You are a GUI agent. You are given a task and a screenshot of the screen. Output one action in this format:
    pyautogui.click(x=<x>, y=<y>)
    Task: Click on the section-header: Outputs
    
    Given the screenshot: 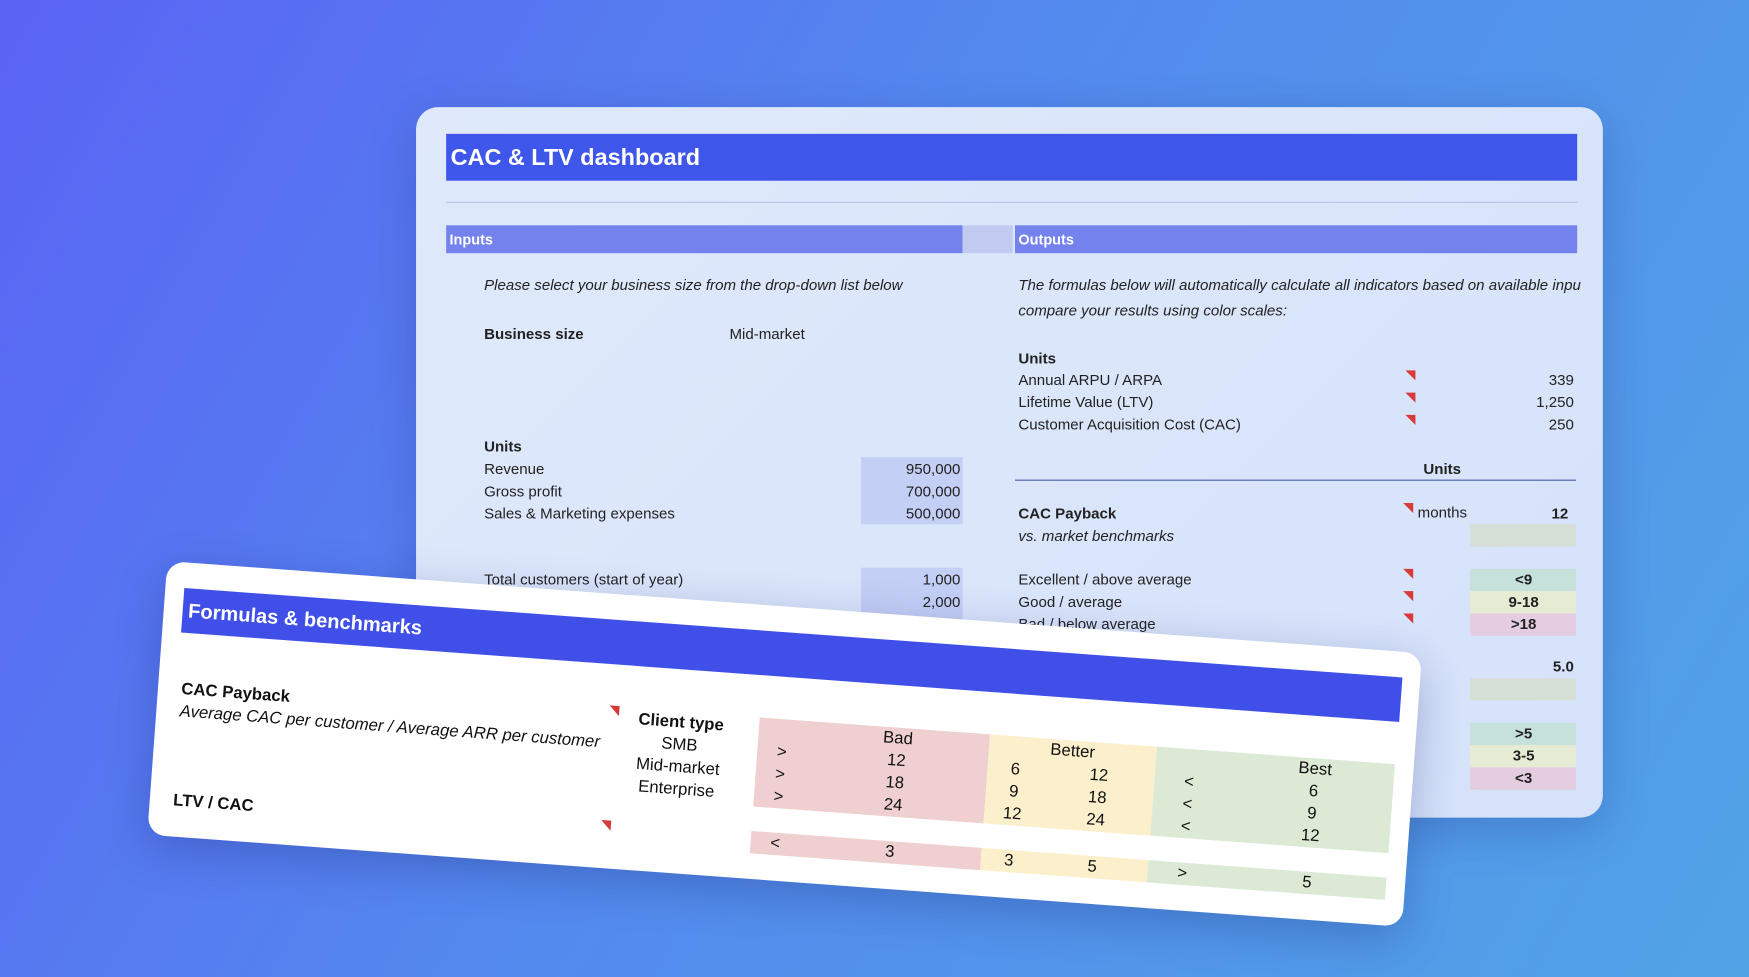 What is the action you would take?
    pyautogui.click(x=1046, y=239)
    